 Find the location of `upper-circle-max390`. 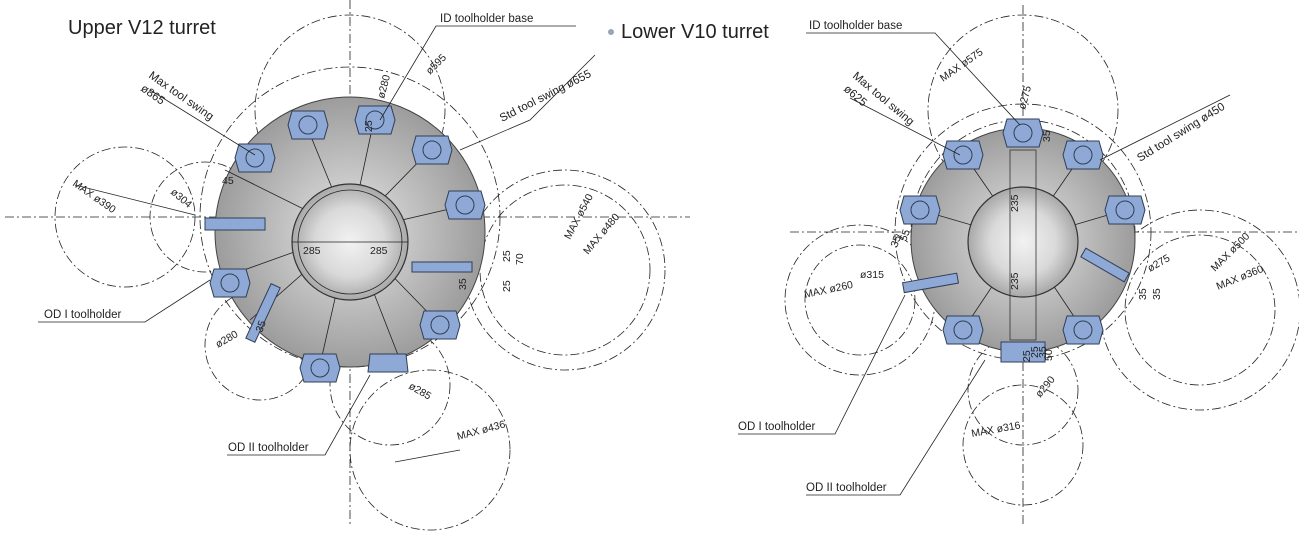

upper-circle-max390 is located at coordinates (125, 217).